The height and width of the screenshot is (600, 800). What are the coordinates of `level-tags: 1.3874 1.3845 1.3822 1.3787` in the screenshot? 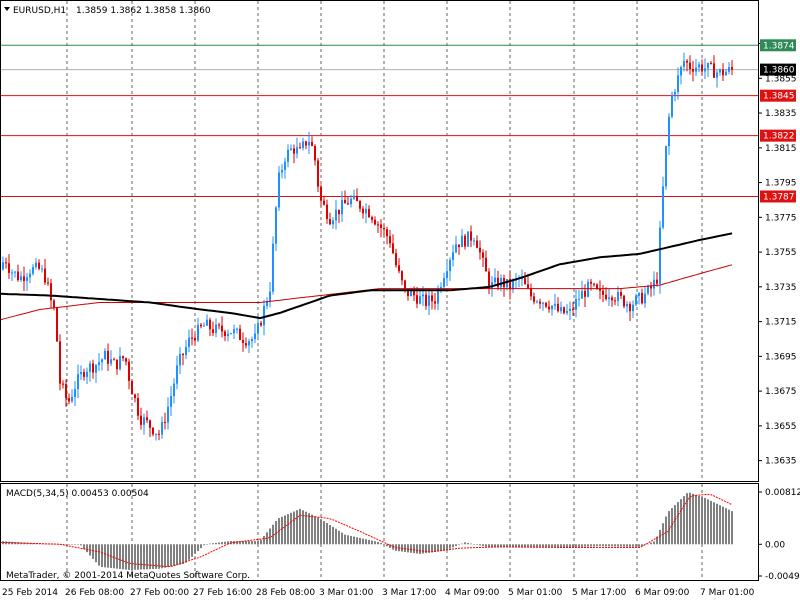 It's located at (778, 121).